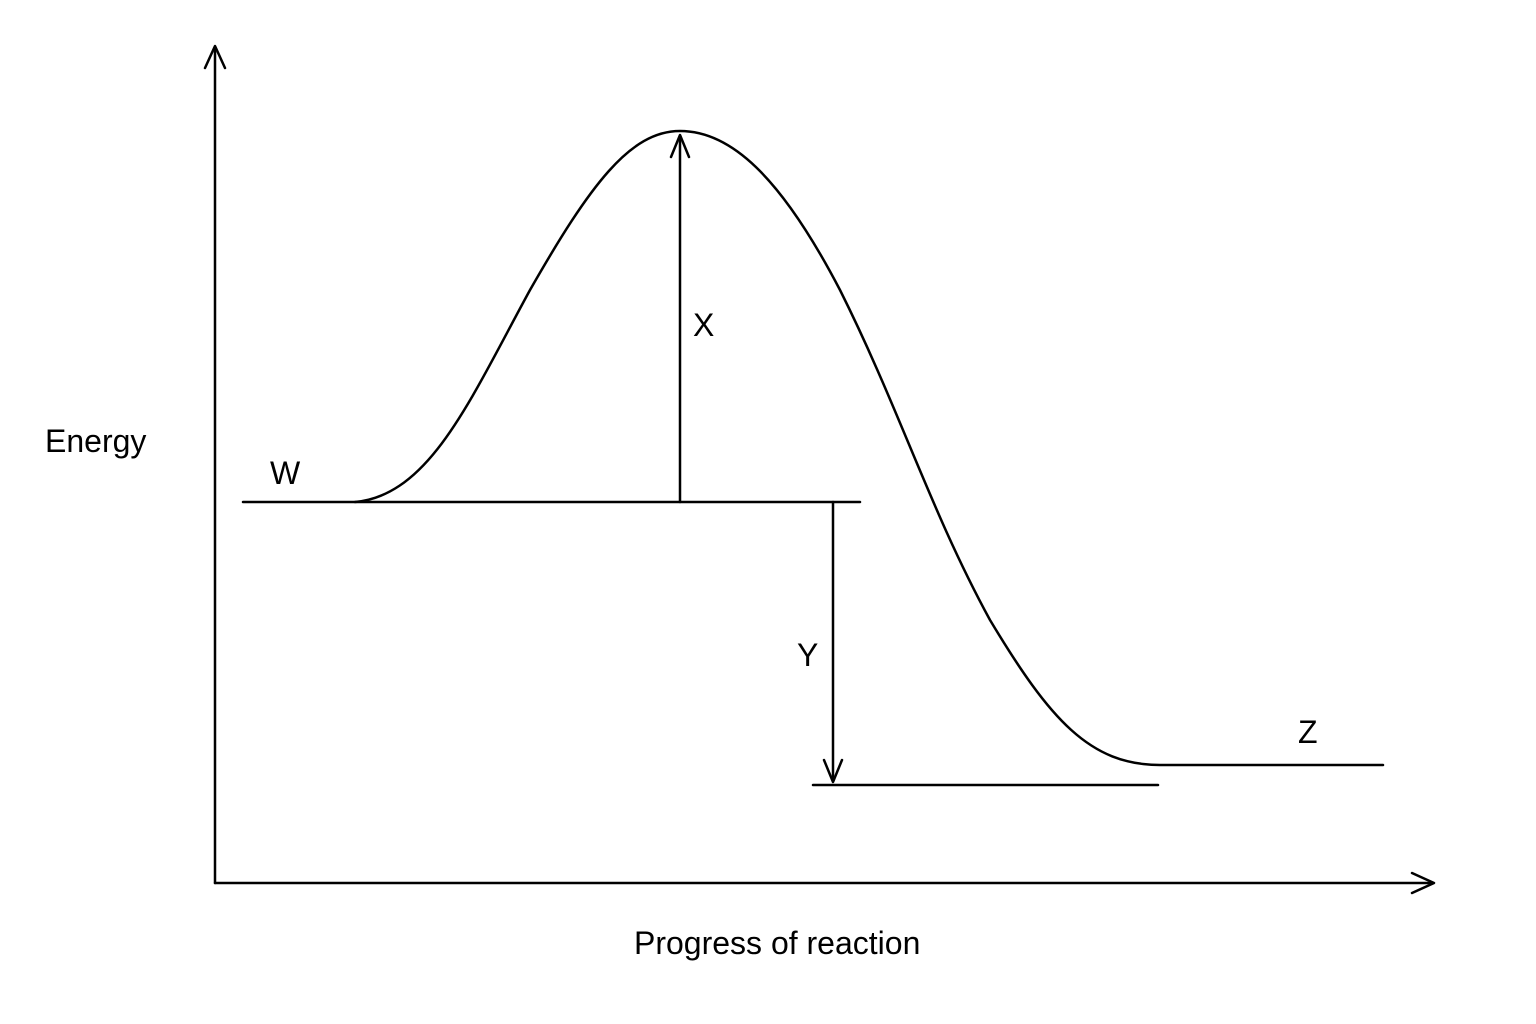  Describe the element at coordinates (215, 57) in the screenshot. I see `y-axis-arrowhead` at that location.